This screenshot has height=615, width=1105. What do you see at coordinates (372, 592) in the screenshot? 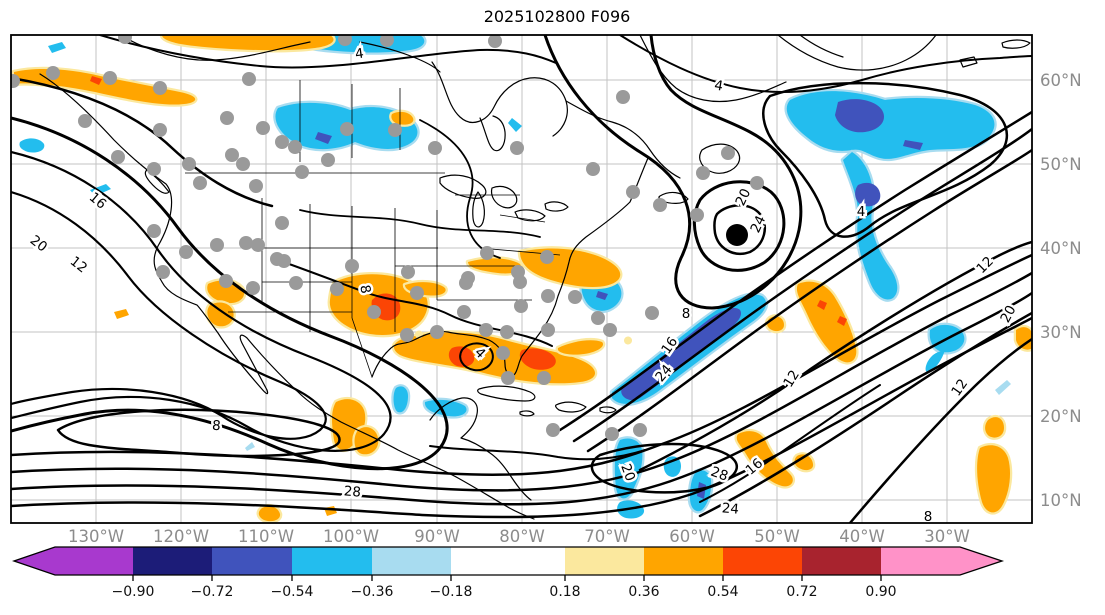
I see `colorbar-tick-label: −0.36` at bounding box center [372, 592].